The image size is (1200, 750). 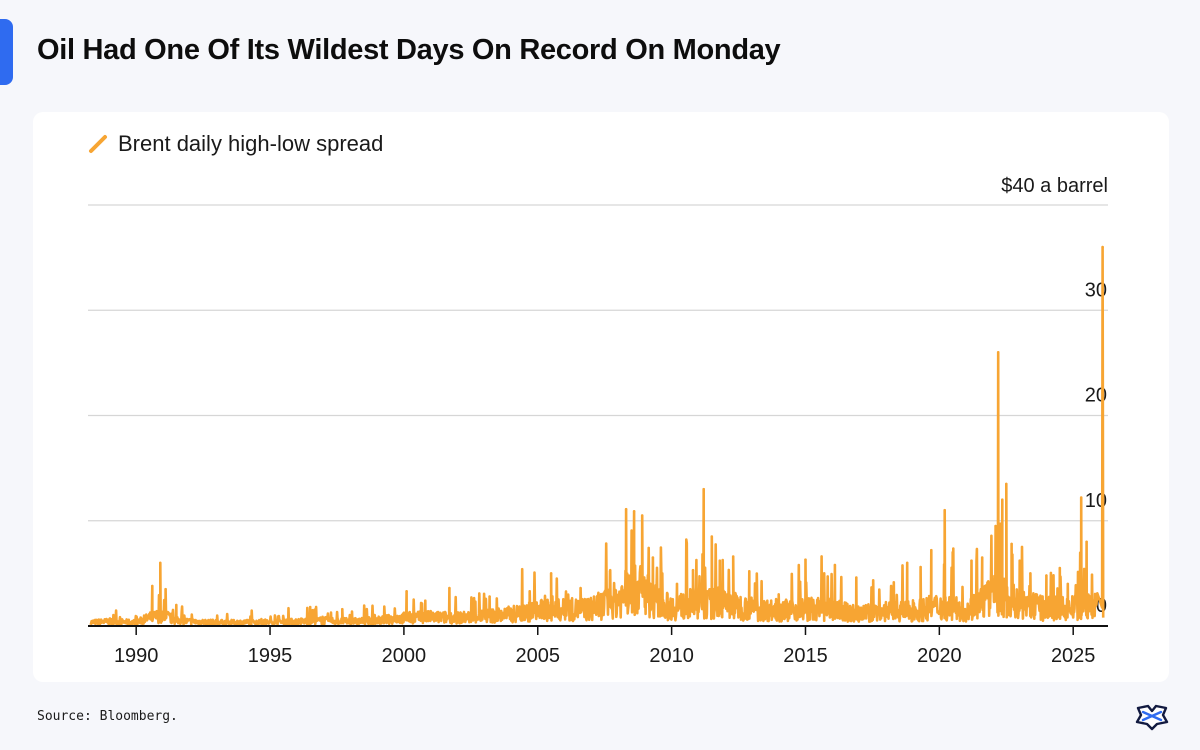 I want to click on x-tick-label: 2020, so click(x=939, y=656).